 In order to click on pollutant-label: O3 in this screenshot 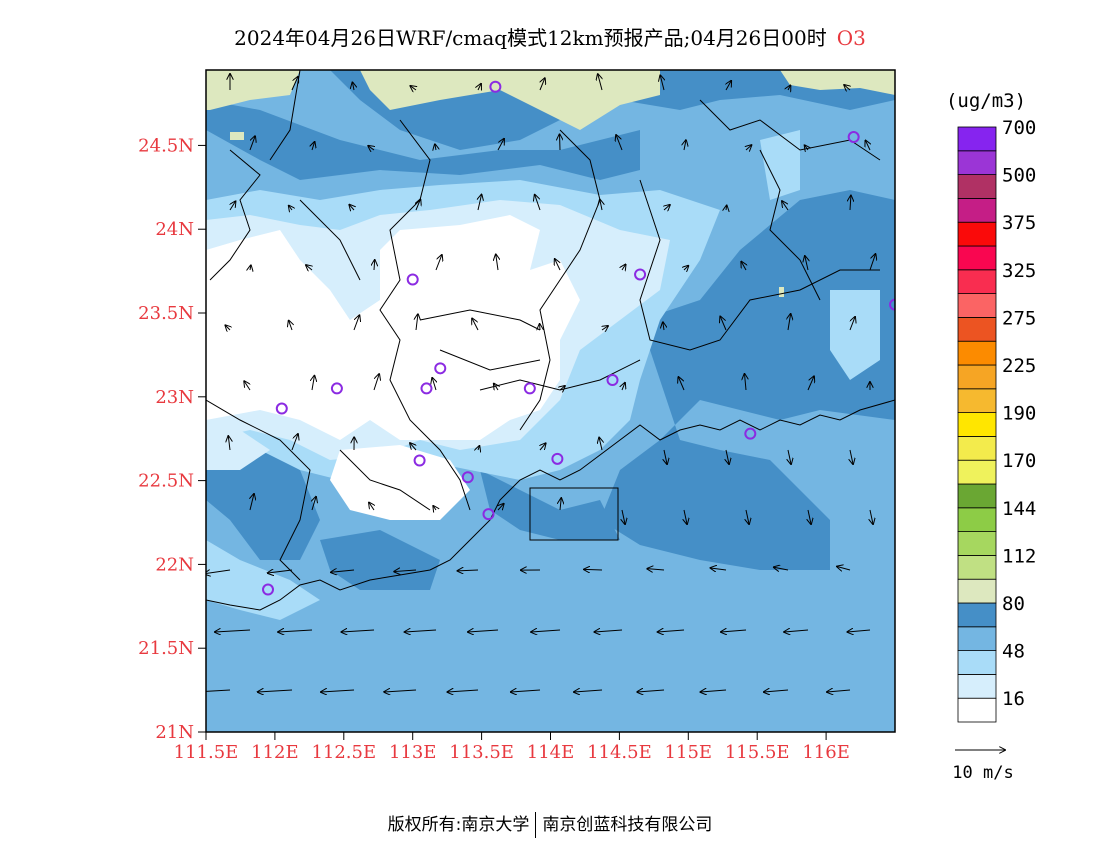, I will do `click(851, 38)`.